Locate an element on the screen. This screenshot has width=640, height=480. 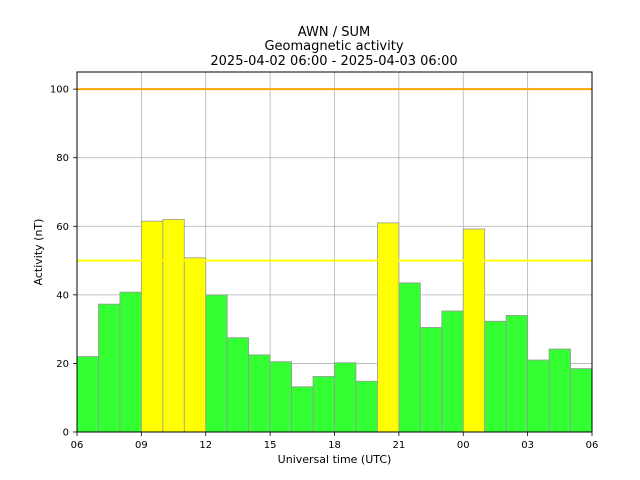
x-tick-label: 21 is located at coordinates (399, 445).